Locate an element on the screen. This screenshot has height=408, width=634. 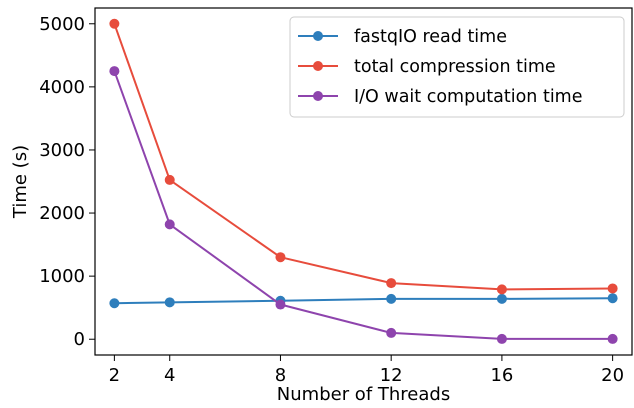
legend-box is located at coordinates (457, 67).